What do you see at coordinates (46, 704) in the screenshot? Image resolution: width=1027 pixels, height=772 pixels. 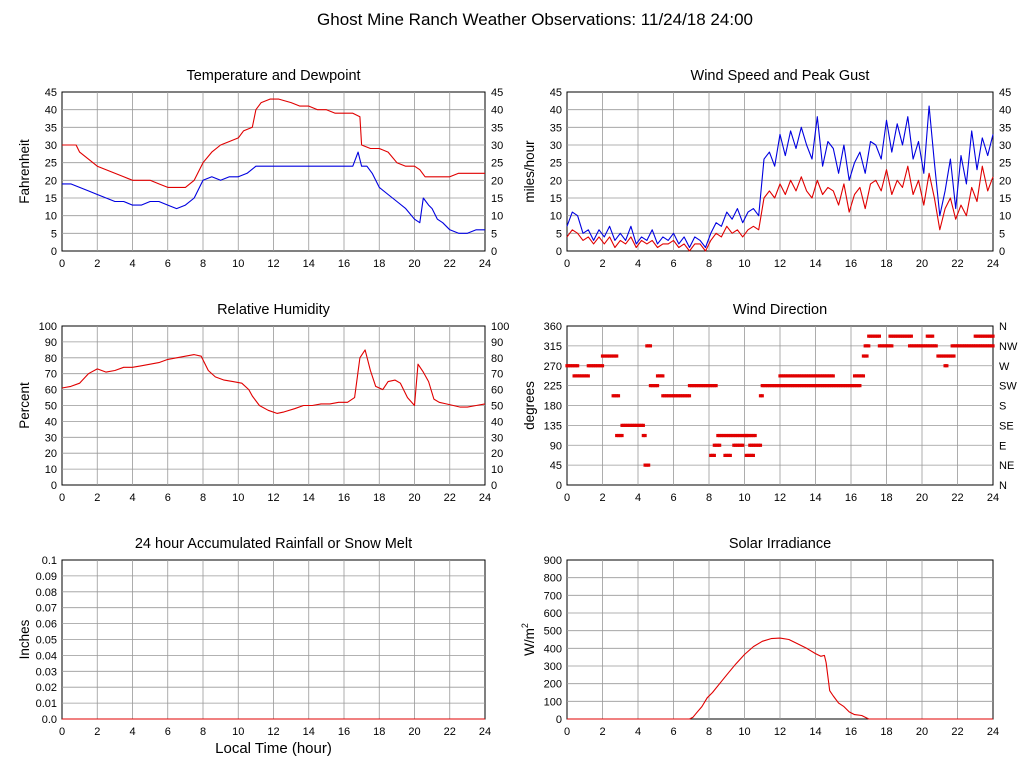 I see `y-tick-label: 0.01` at bounding box center [46, 704].